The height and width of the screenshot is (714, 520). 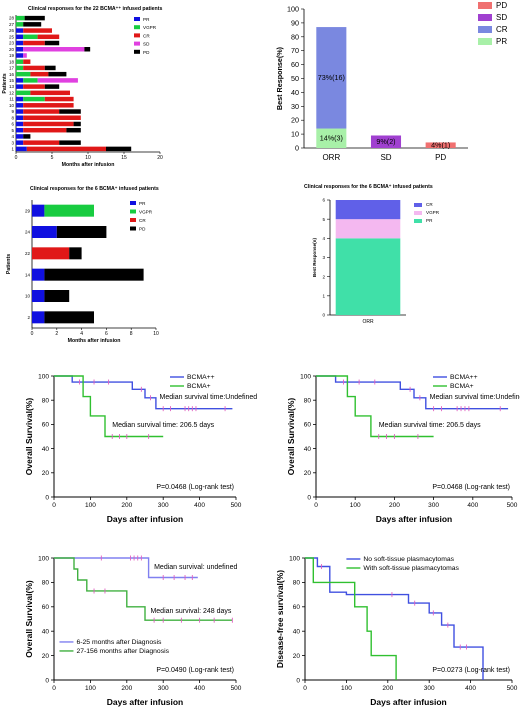 What do you see at coordinates (126, 505) in the screenshot?
I see `p5-x-tick-label: 200` at bounding box center [126, 505].